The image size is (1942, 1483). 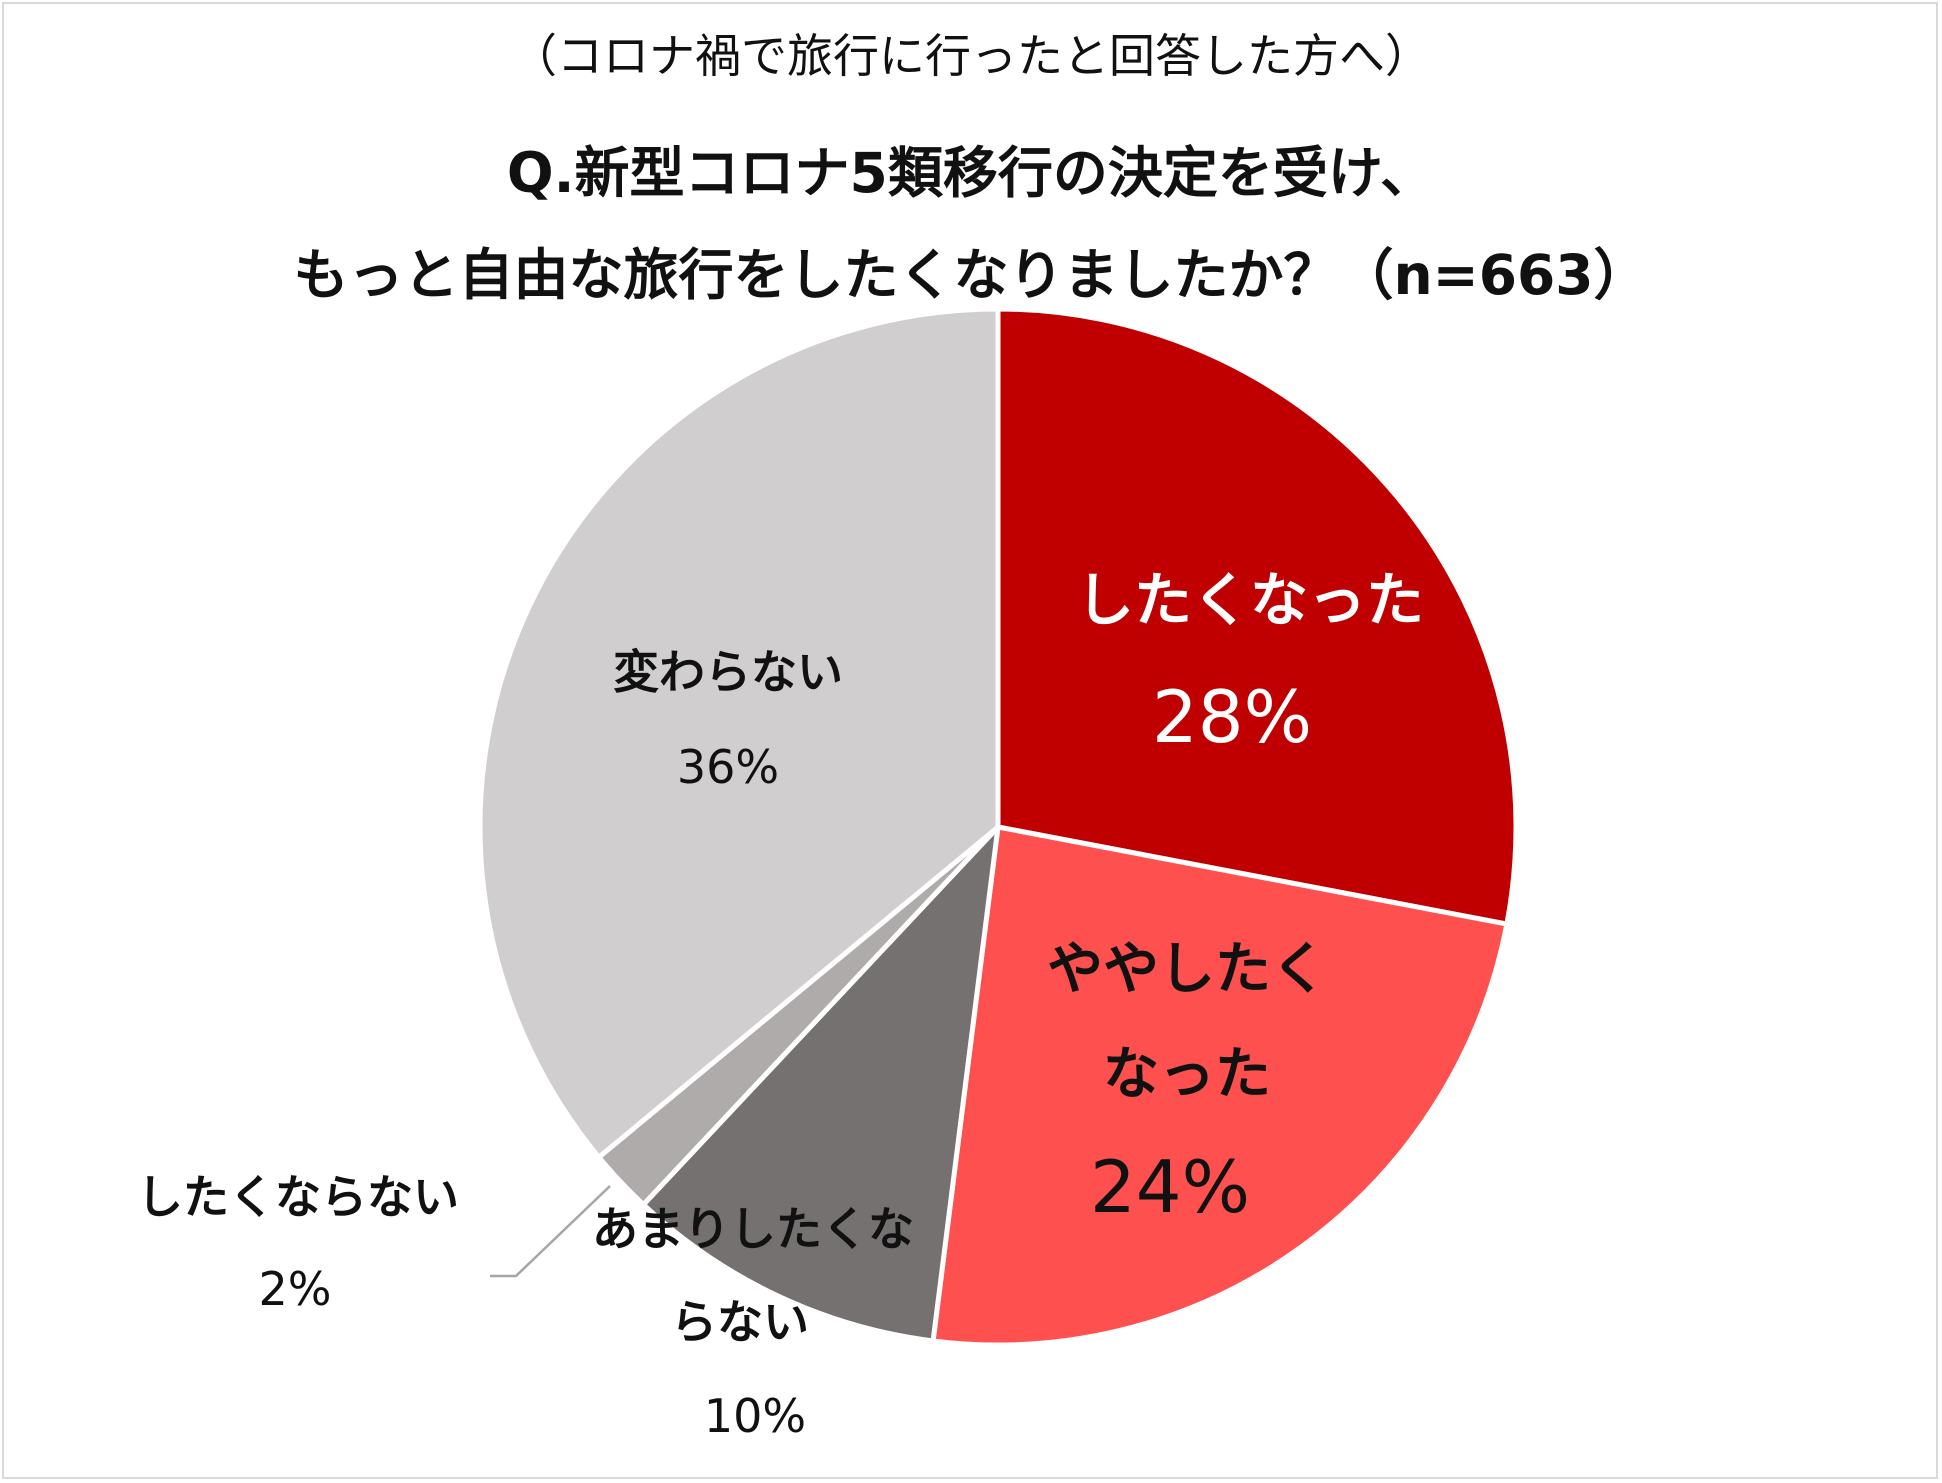 What do you see at coordinates (295, 1289) in the screenshot?
I see `slice-value-label: 2%` at bounding box center [295, 1289].